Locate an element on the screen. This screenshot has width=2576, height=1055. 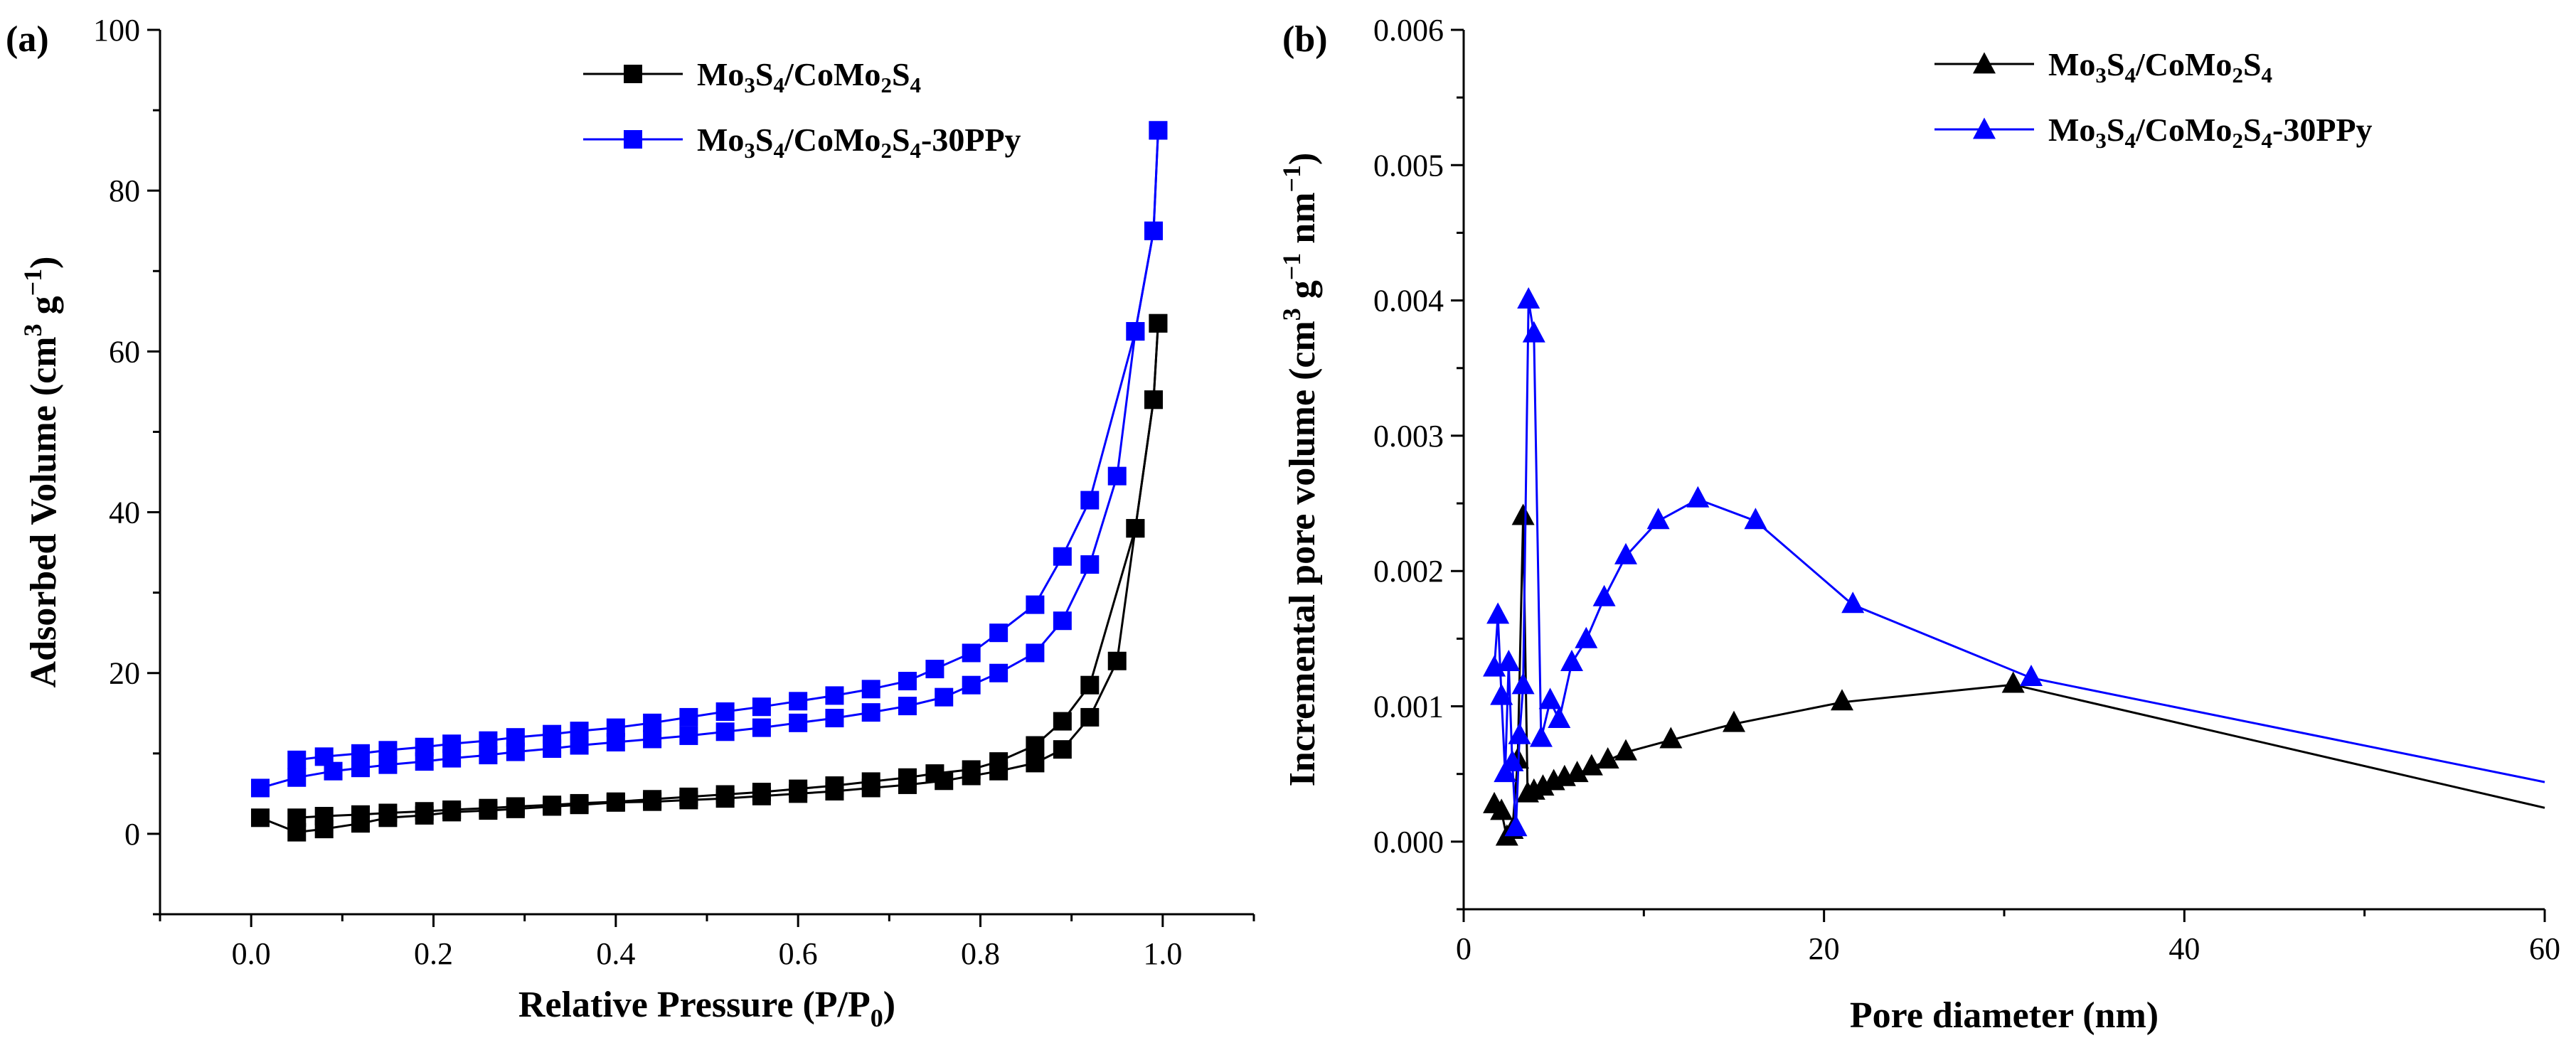
legend: Mo3S4/CoMo2S4 Mo3S4/CoMo2S4-30PPy is located at coordinates (802, 110).